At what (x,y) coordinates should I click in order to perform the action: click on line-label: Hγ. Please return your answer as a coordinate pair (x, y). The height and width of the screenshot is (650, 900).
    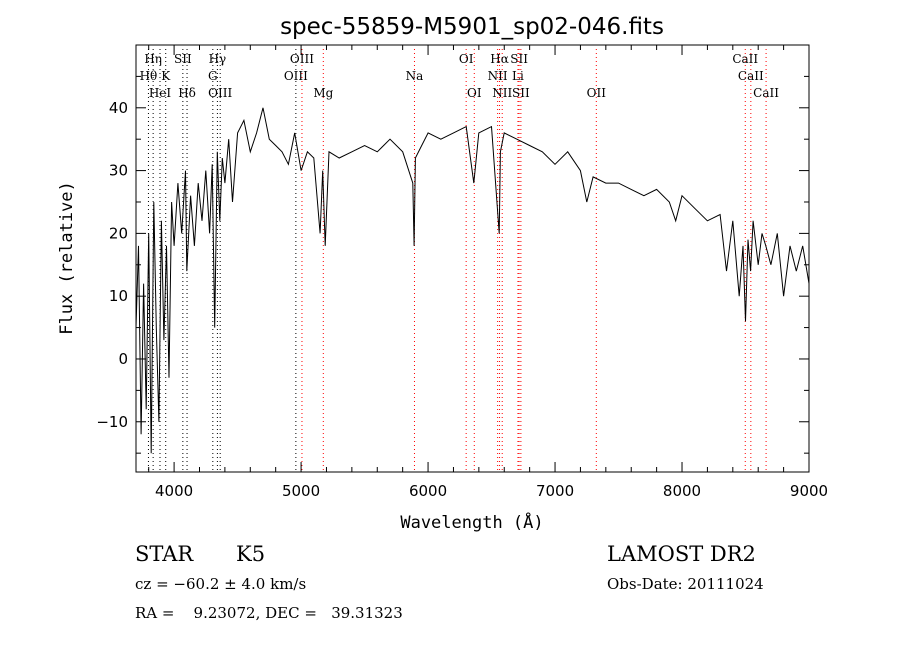
    Looking at the image, I should click on (218, 59).